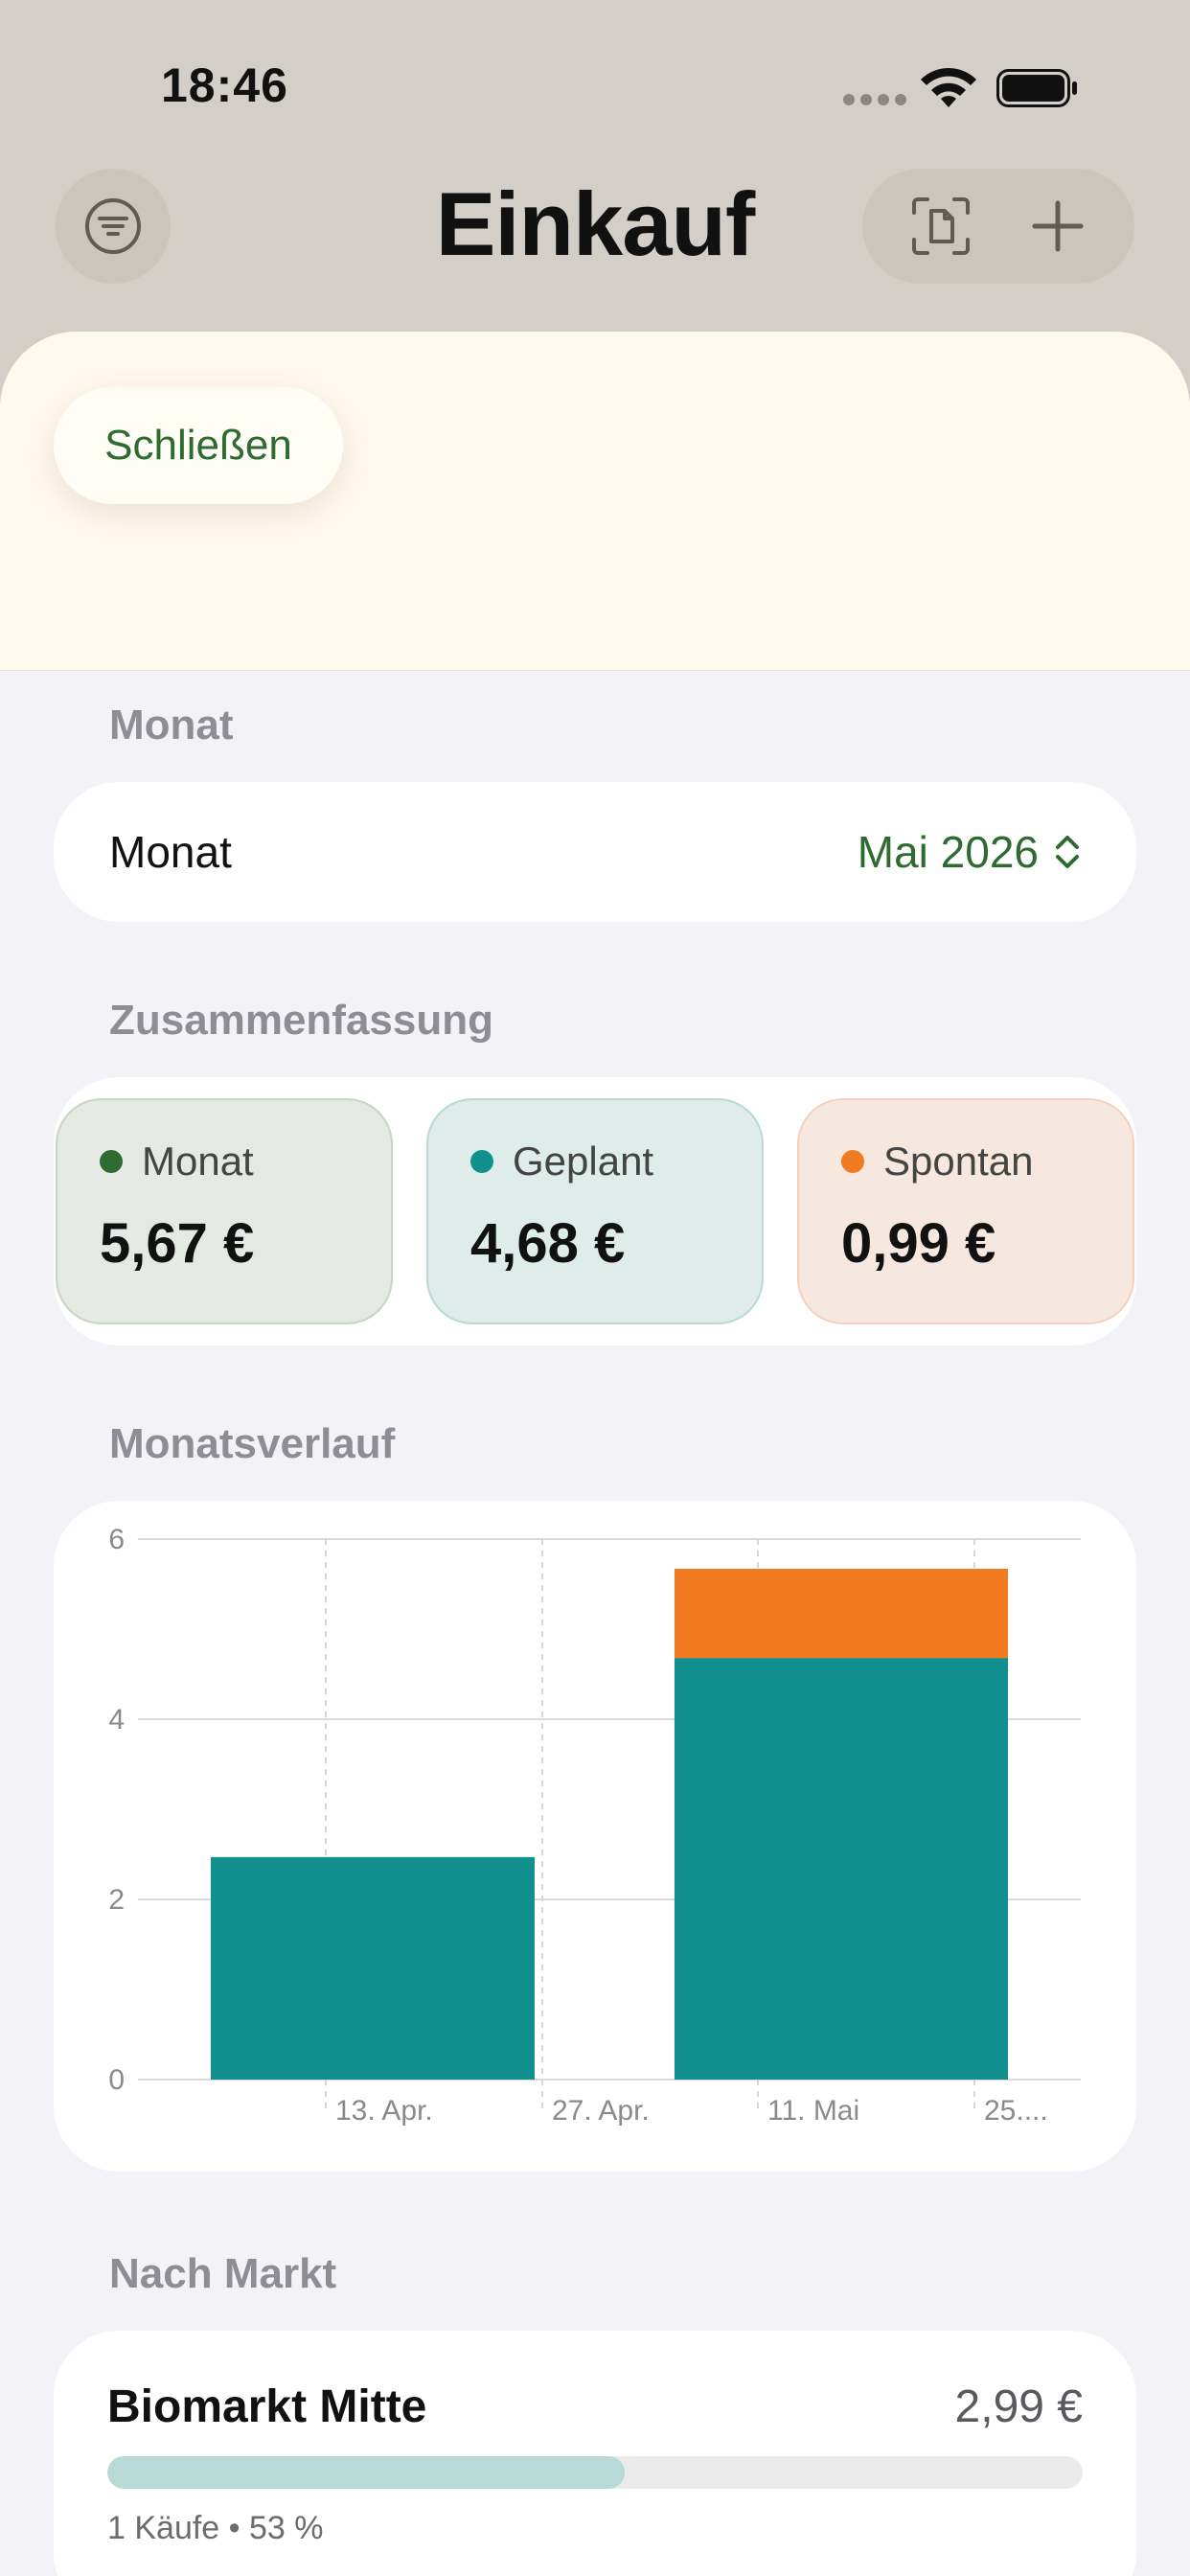 The width and height of the screenshot is (1190, 2576). What do you see at coordinates (1068, 852) in the screenshot?
I see `chevron-up-down-icon` at bounding box center [1068, 852].